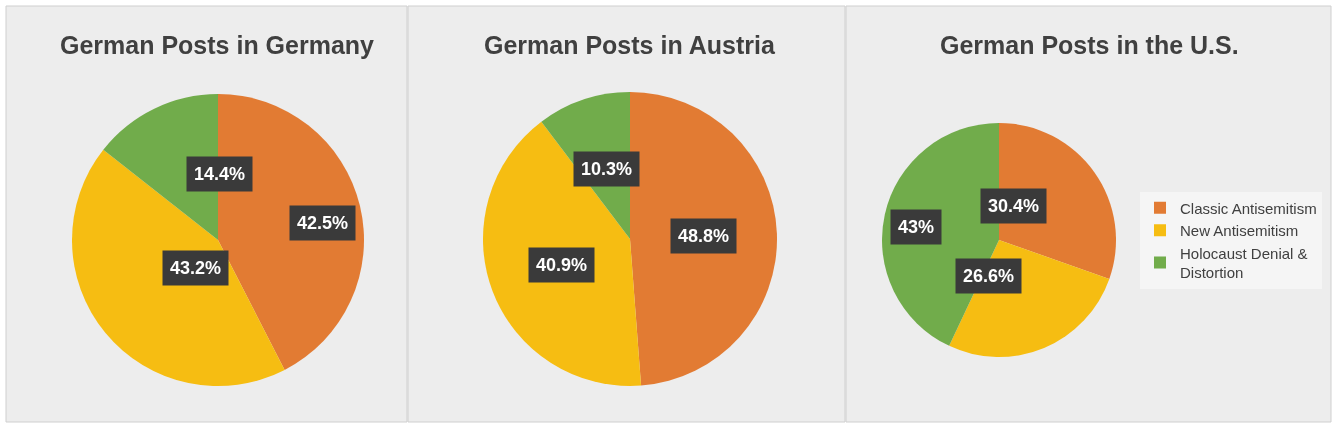 The height and width of the screenshot is (425, 1335). I want to click on data-label: 30.4%, so click(1014, 206).